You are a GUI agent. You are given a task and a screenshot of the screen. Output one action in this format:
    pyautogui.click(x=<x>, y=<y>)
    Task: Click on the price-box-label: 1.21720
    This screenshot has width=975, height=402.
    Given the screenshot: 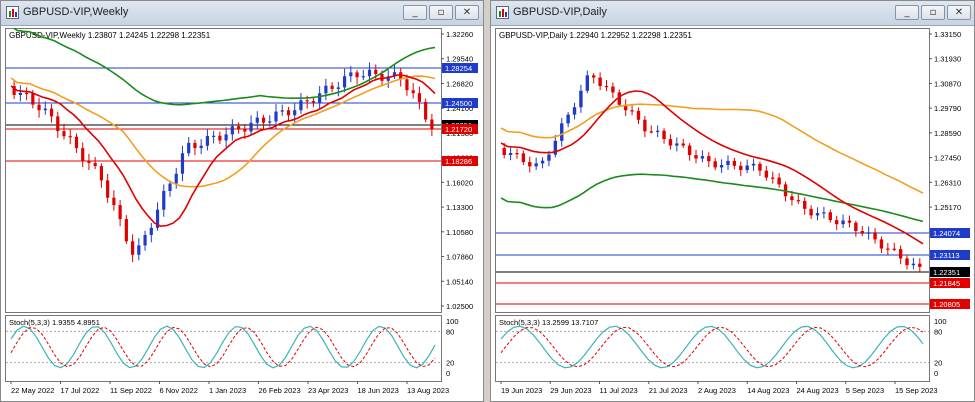 What is the action you would take?
    pyautogui.click(x=458, y=129)
    